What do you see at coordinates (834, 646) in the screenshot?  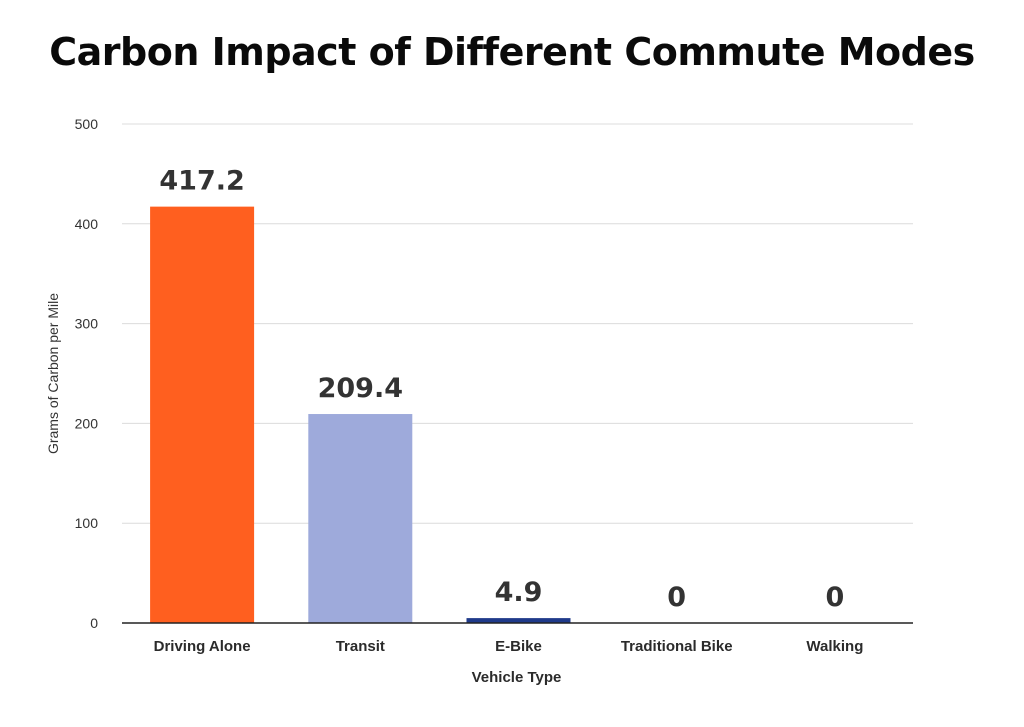 I see `x-category-label: Walking` at bounding box center [834, 646].